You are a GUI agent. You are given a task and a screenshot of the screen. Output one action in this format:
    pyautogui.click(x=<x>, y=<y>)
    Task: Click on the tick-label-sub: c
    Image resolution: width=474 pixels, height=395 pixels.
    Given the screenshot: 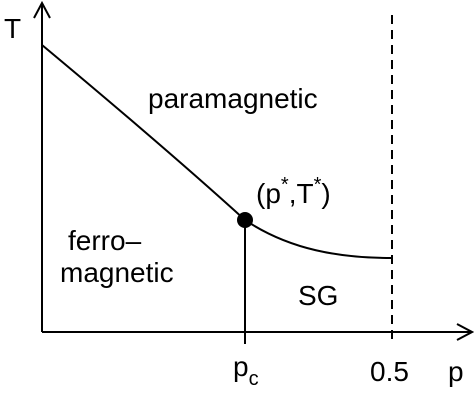 What is the action you would take?
    pyautogui.click(x=254, y=379)
    